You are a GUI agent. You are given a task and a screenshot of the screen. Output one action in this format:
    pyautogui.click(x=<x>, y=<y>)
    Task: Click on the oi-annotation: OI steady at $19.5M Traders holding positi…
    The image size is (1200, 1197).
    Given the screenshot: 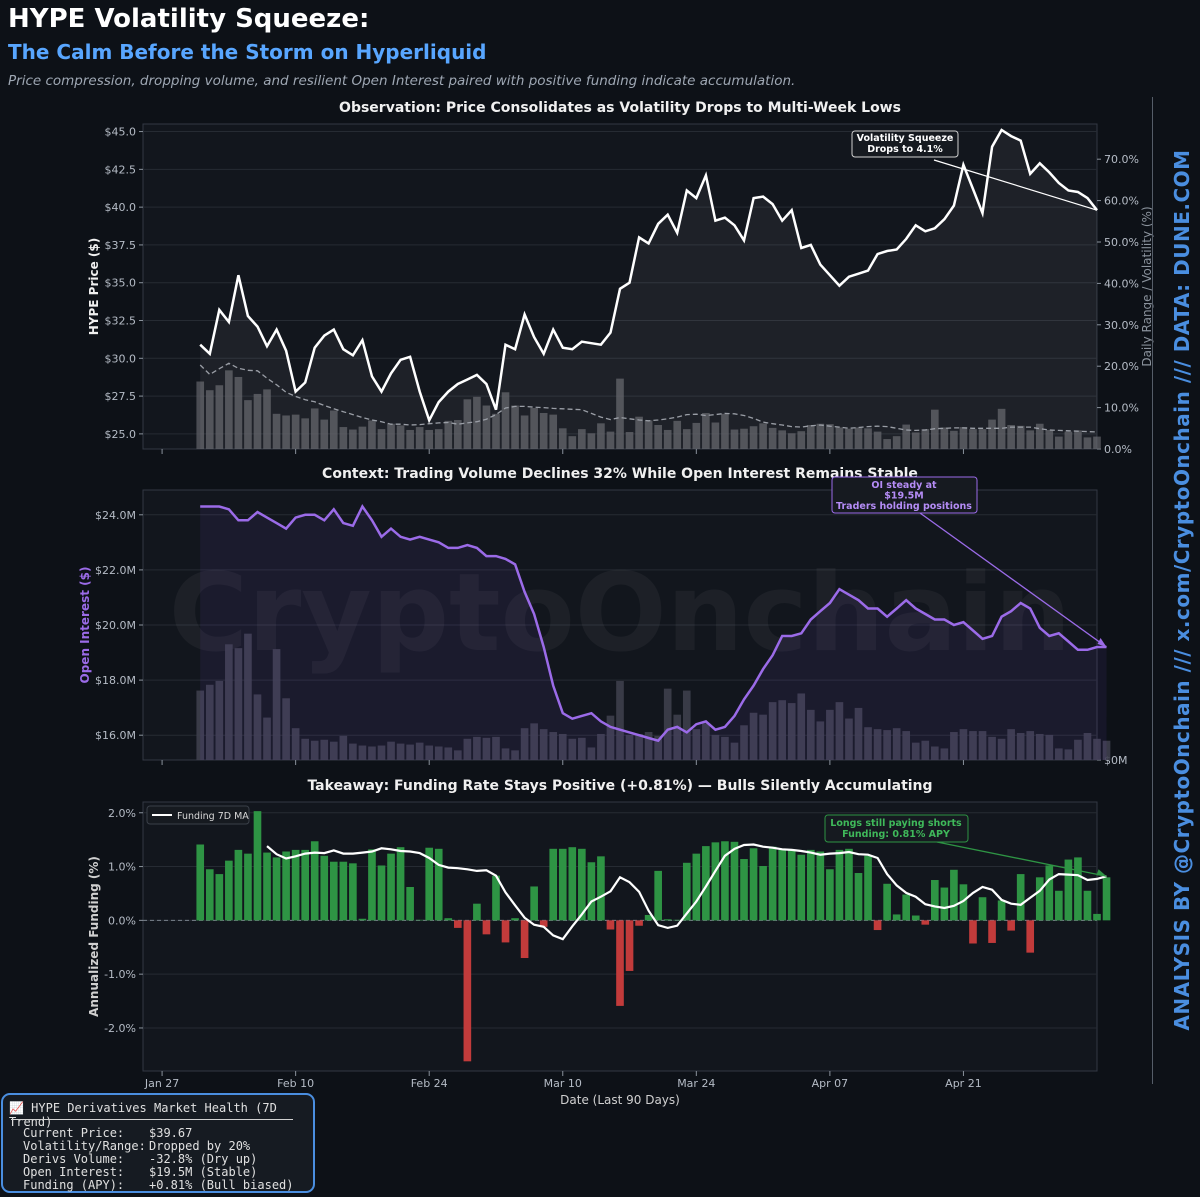 What is the action you would take?
    pyautogui.click(x=904, y=496)
    